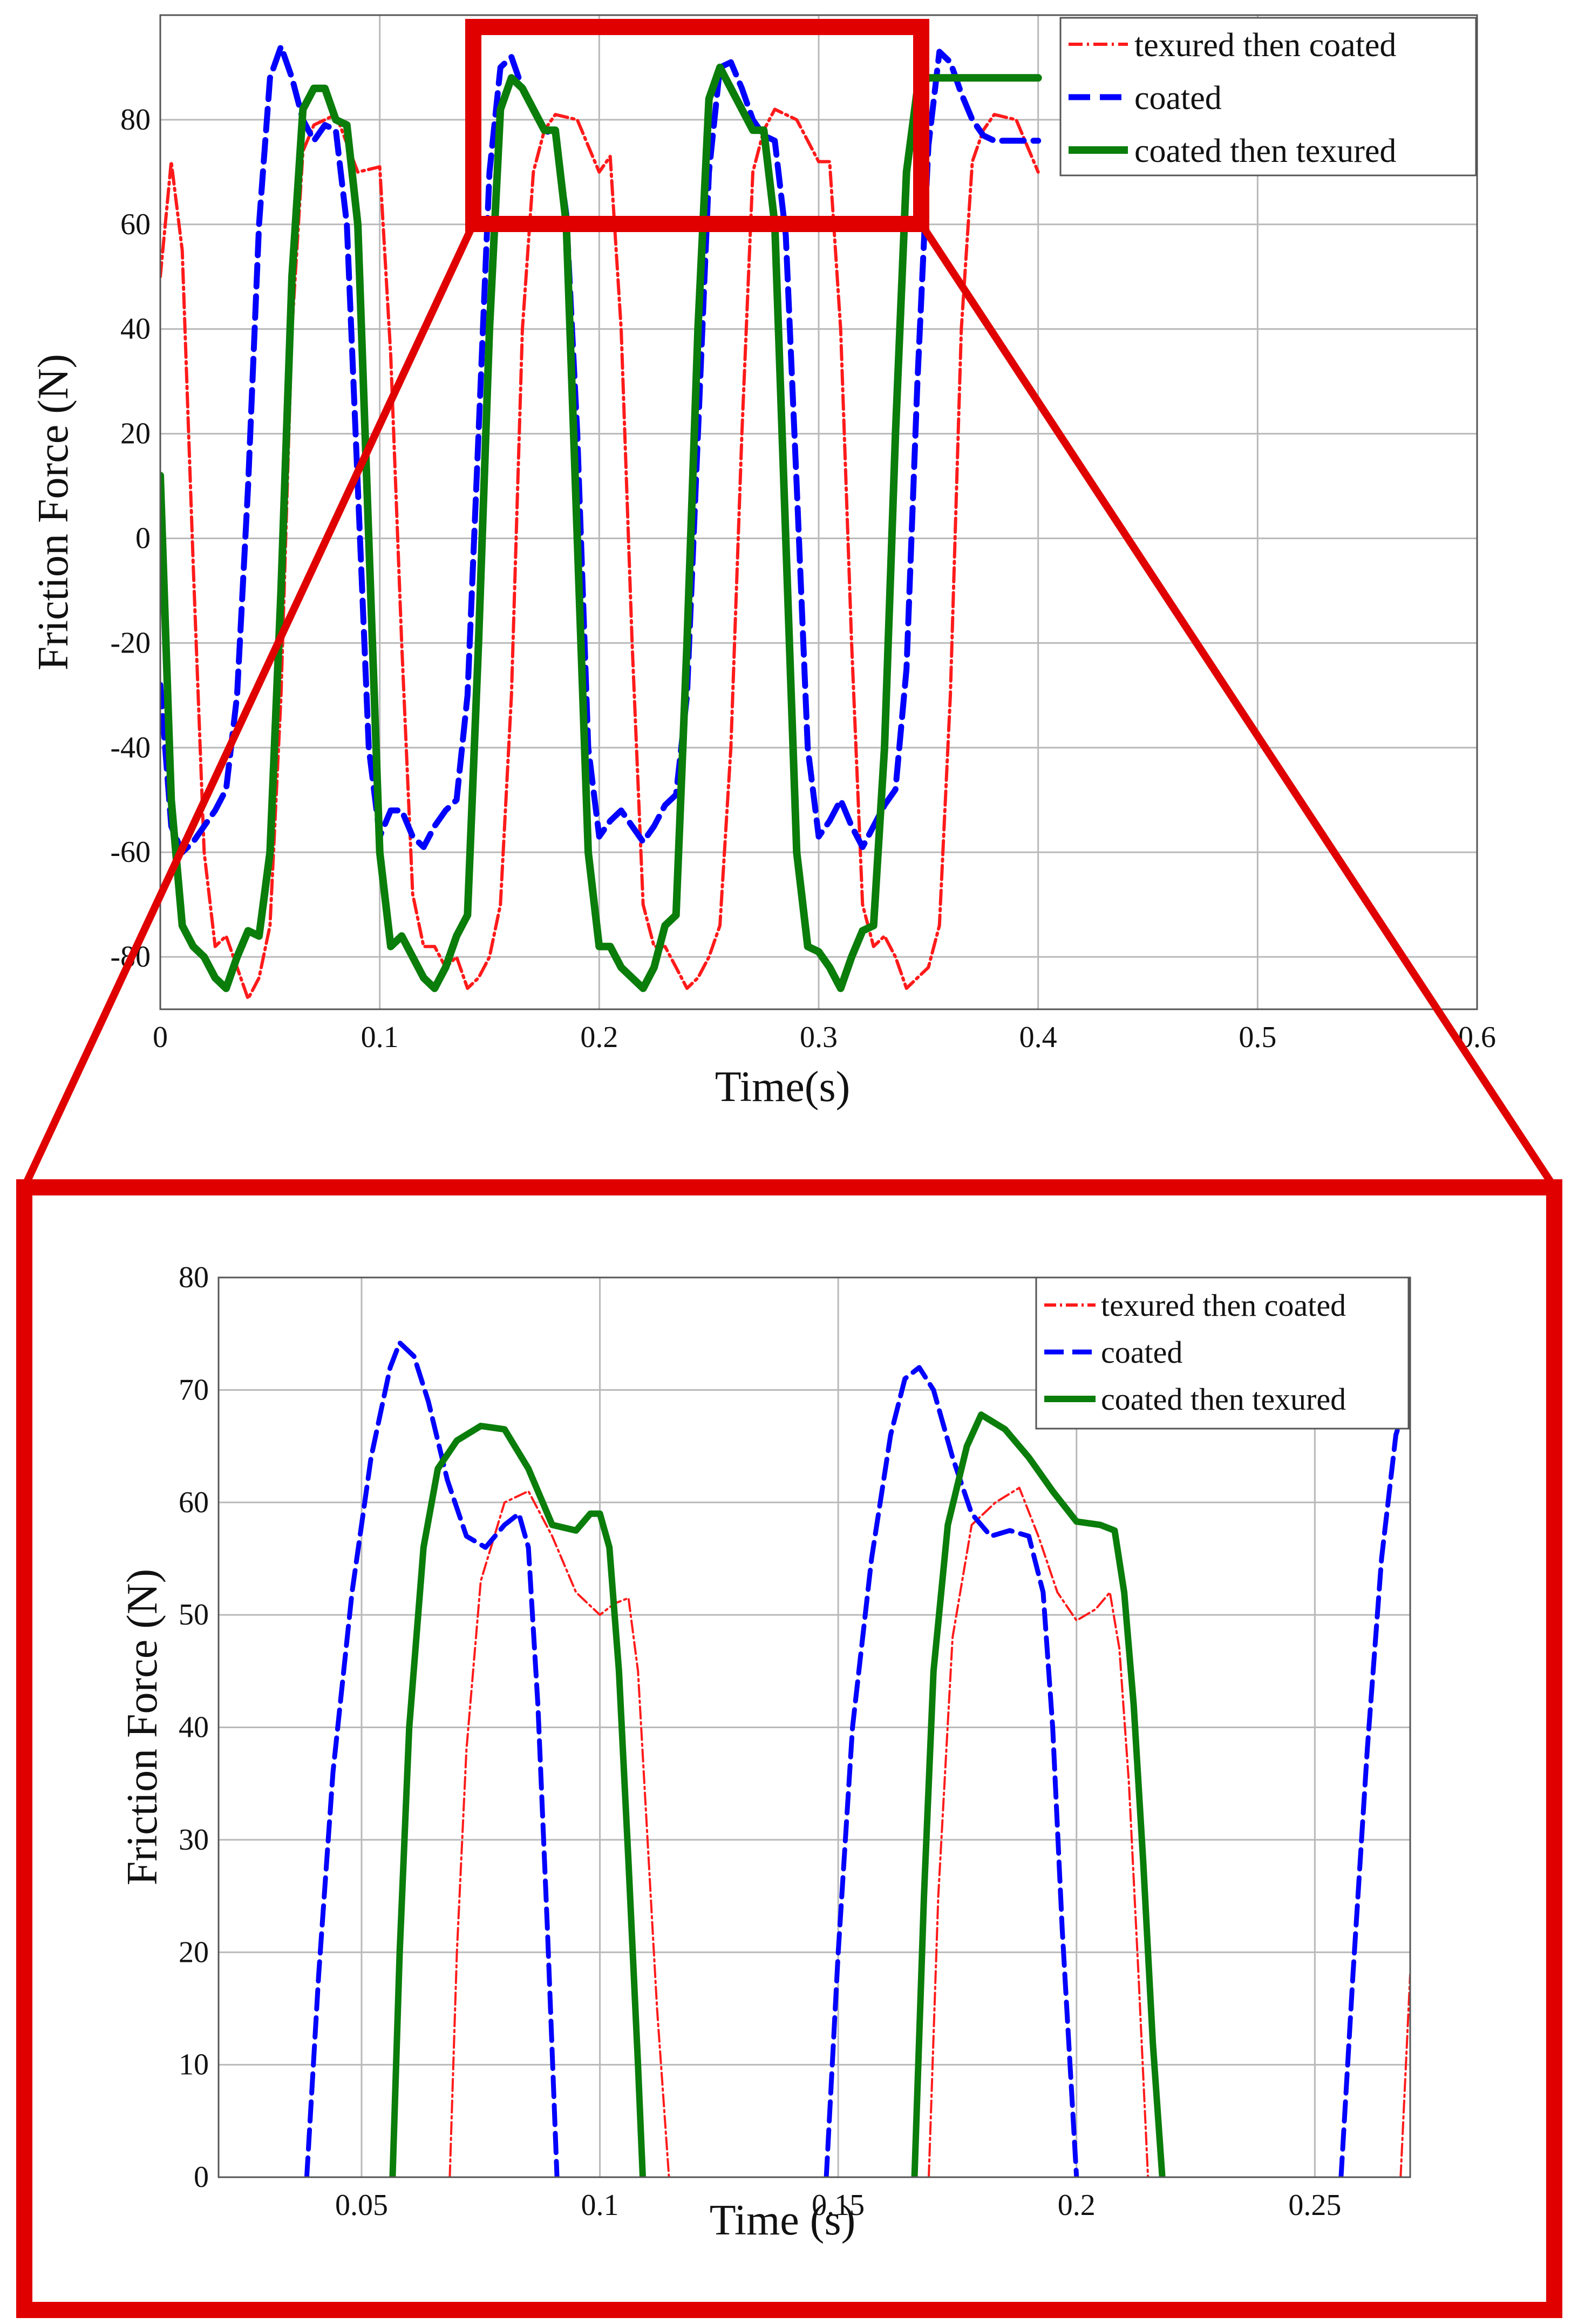 The width and height of the screenshot is (1578, 2324). I want to click on top-y-tick-6: 40, so click(135, 329).